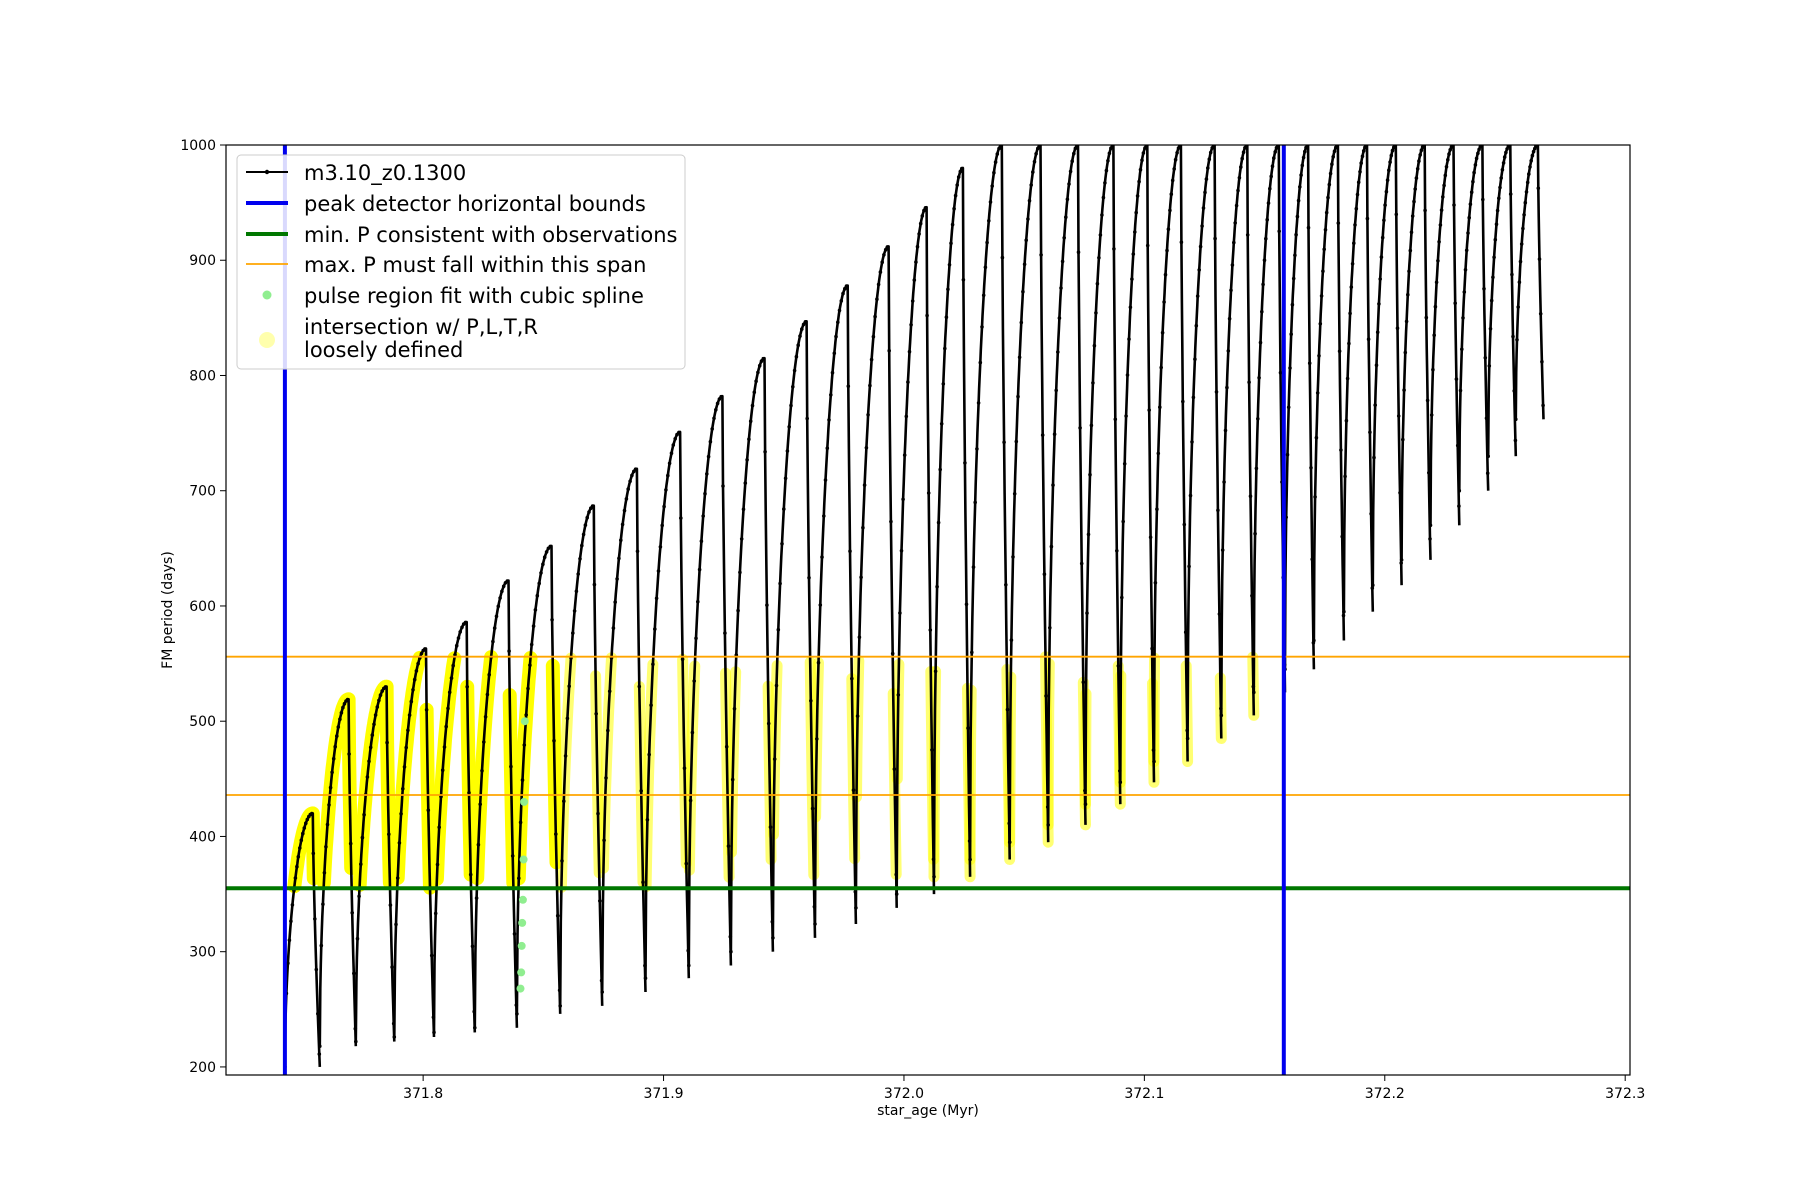  What do you see at coordinates (664, 1094) in the screenshot?
I see `x-tick-label: 371.9` at bounding box center [664, 1094].